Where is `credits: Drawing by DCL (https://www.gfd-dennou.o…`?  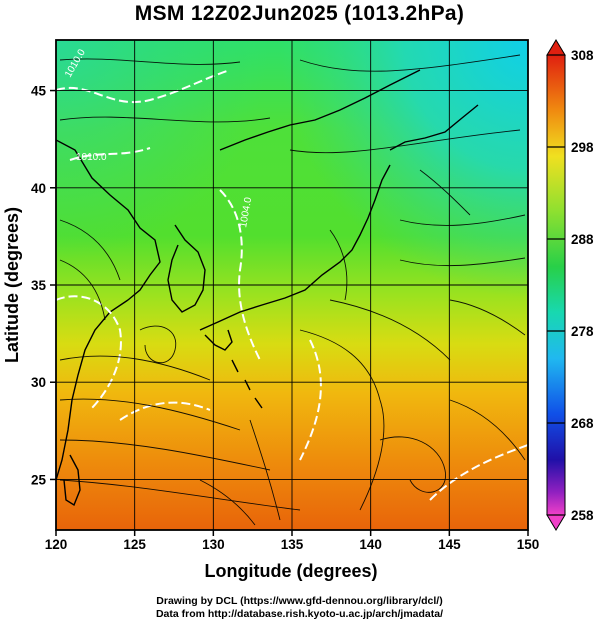
credits: Drawing by DCL (https://www.gfd-dennou.o… is located at coordinates (299, 608).